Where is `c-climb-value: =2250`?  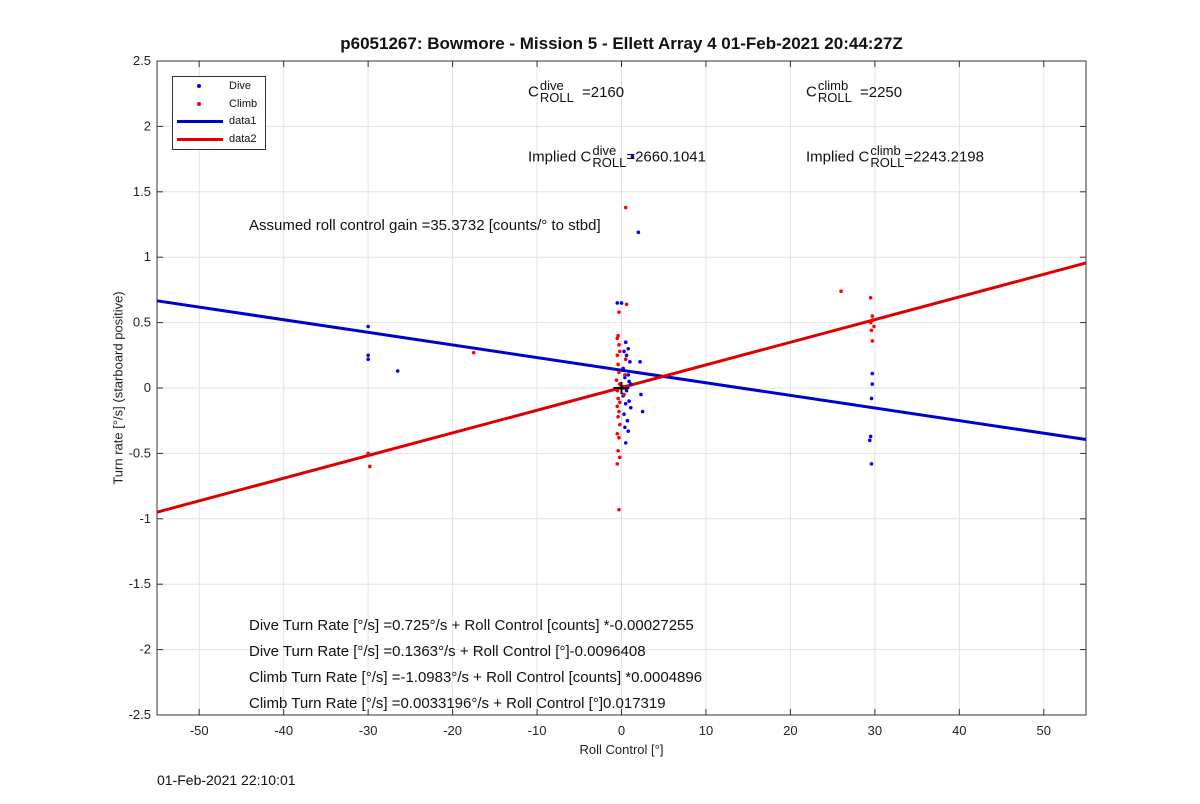 c-climb-value: =2250 is located at coordinates (881, 92).